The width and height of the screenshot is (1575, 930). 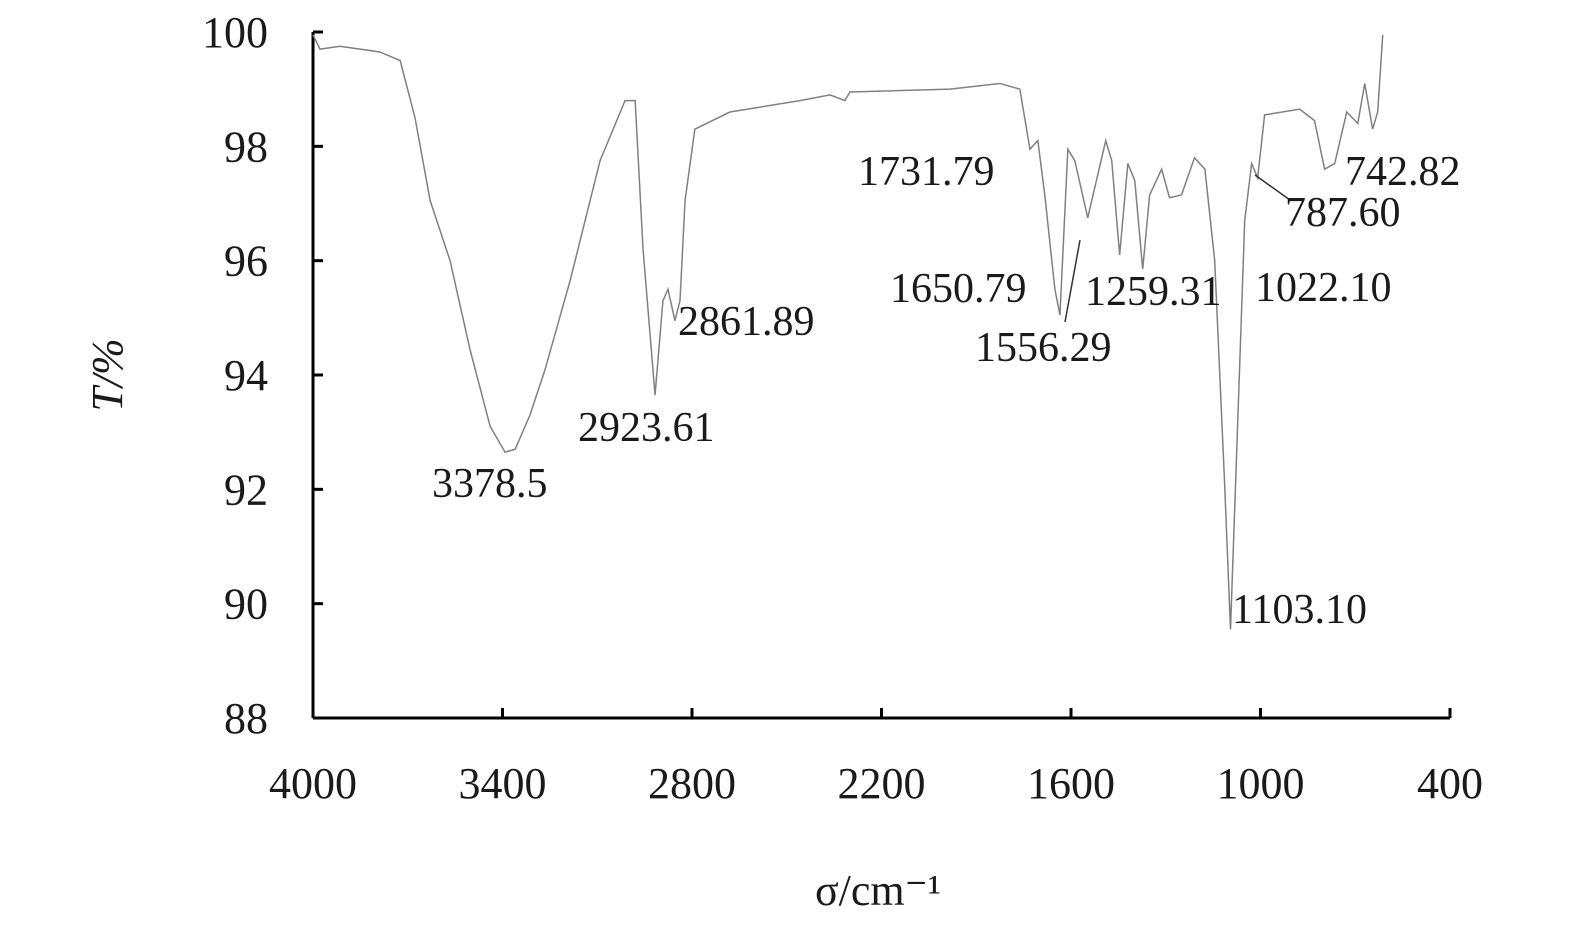 What do you see at coordinates (246, 718) in the screenshot?
I see `y-tick-label: 88` at bounding box center [246, 718].